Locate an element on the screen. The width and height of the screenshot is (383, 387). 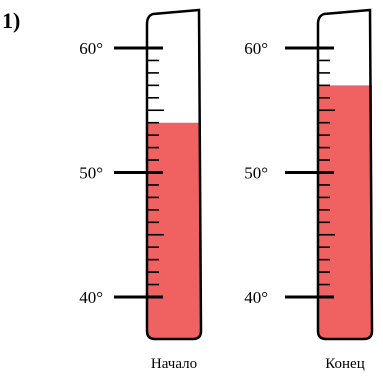
thermometer-1-tube is located at coordinates (174, 174).